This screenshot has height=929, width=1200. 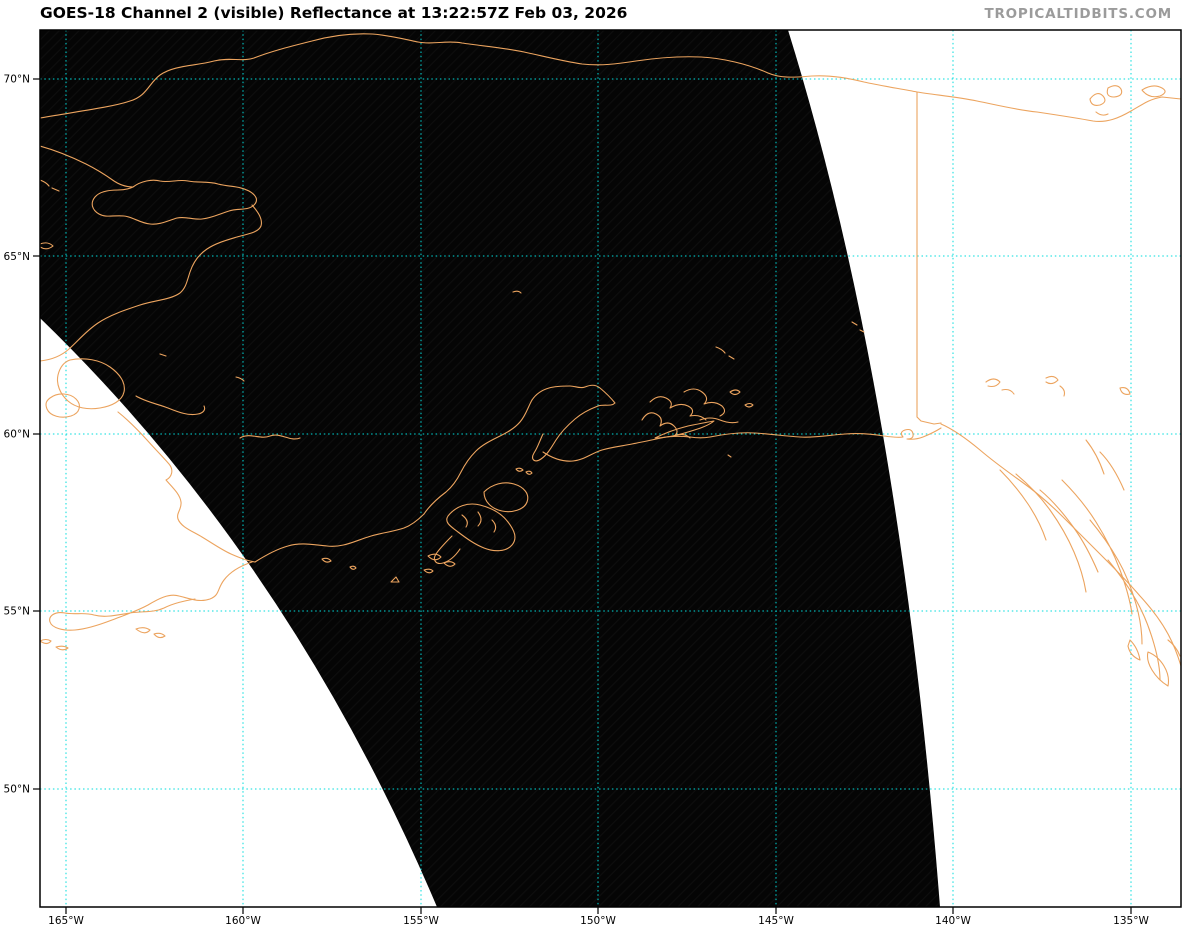 What do you see at coordinates (598, 921) in the screenshot?
I see `lon-tick-label: 150°W` at bounding box center [598, 921].